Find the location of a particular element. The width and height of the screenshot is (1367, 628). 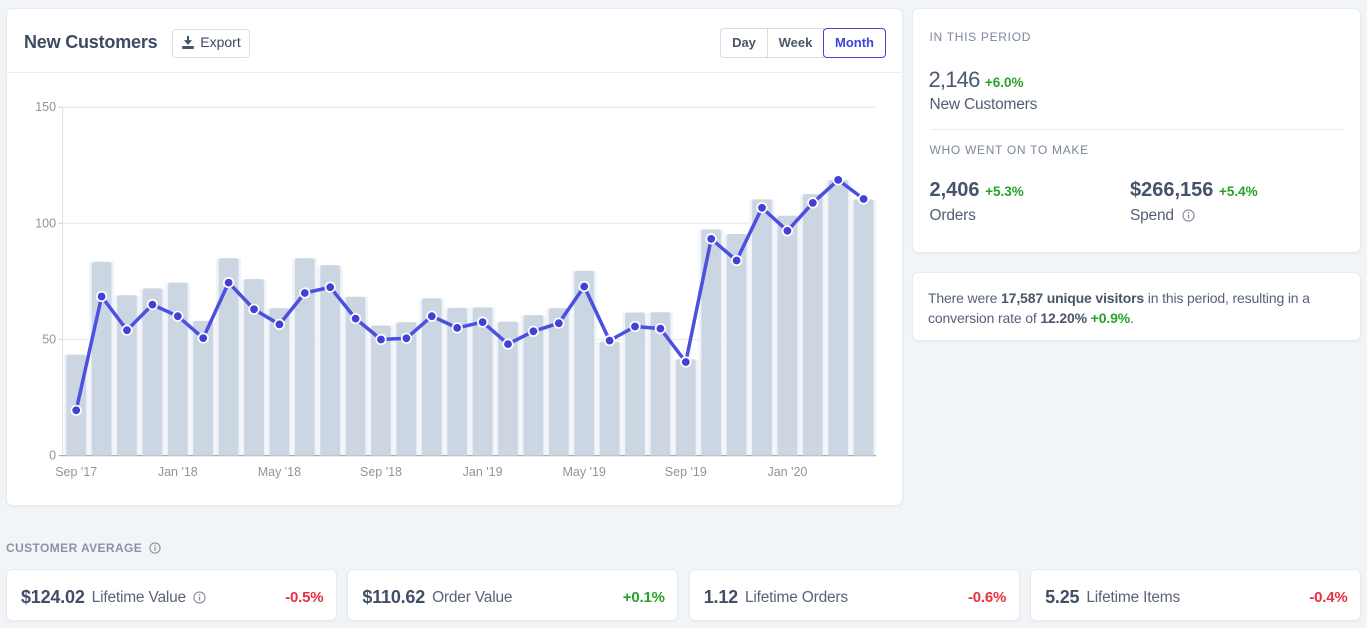

svg-text: Jan '19 is located at coordinates (483, 472).